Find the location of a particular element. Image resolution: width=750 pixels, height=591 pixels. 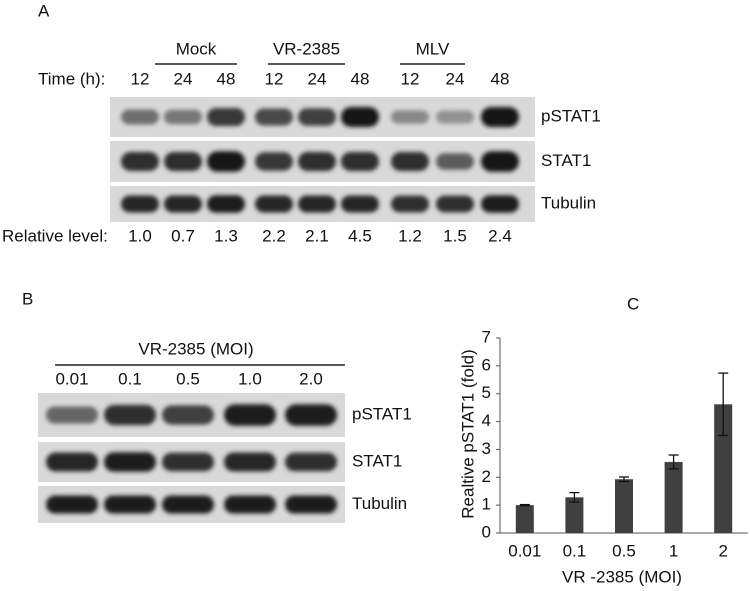

y-tick-label: 2 is located at coordinates (486, 476).